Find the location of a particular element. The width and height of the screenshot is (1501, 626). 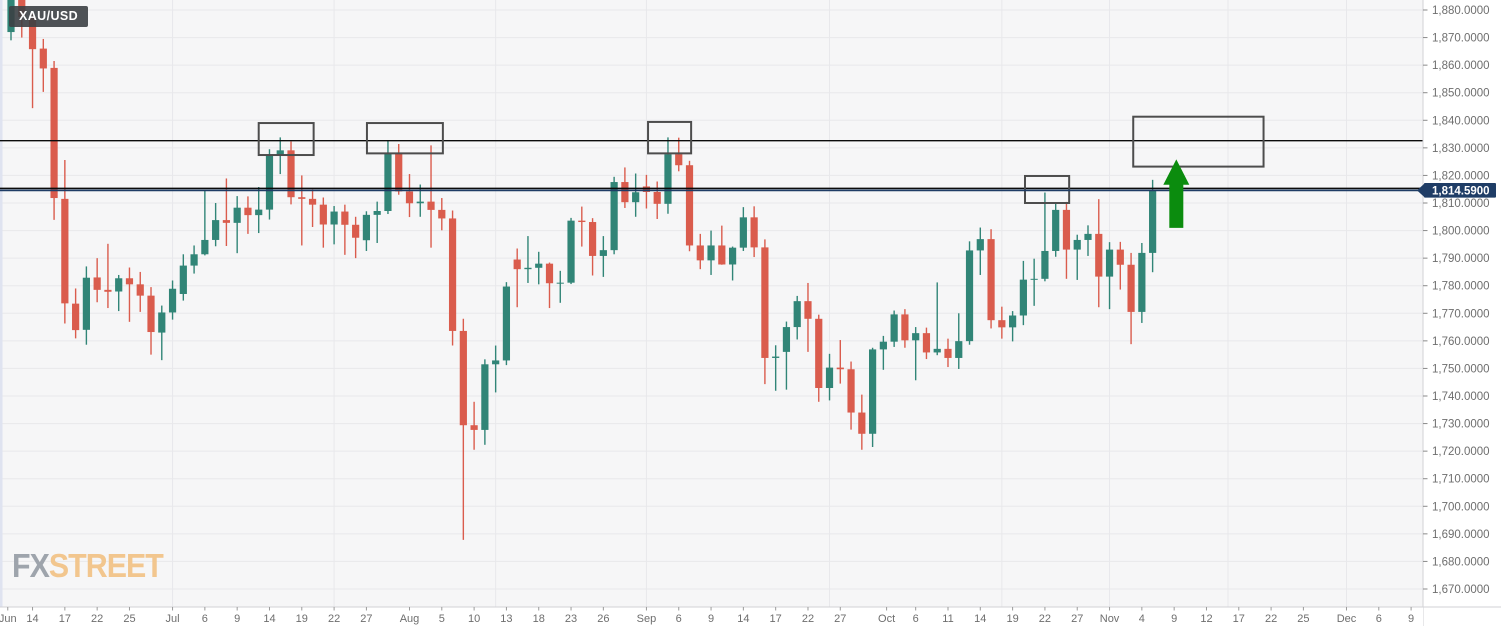

time-axis is located at coordinates (711, 616).